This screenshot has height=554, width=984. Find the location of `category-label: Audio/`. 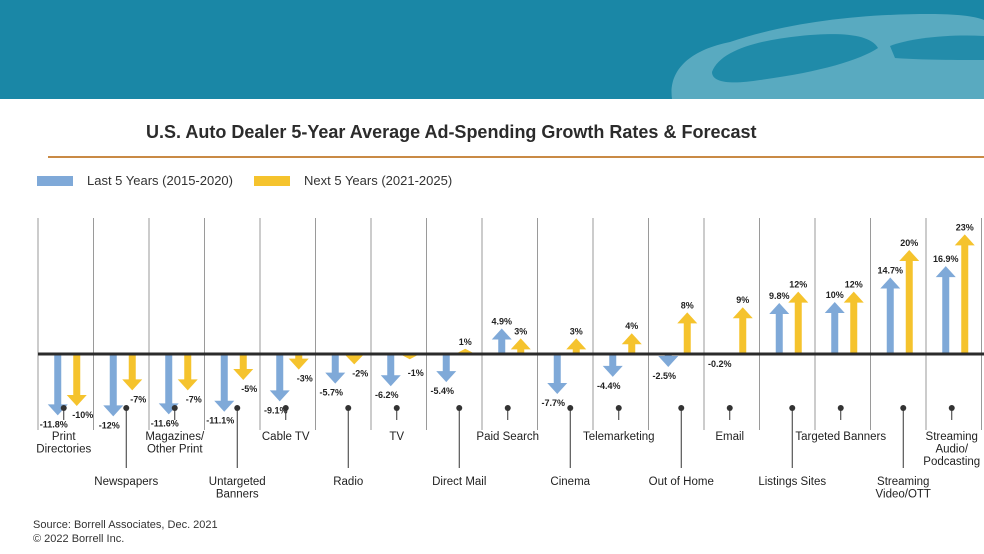

category-label: Audio/ is located at coordinates (951, 450).